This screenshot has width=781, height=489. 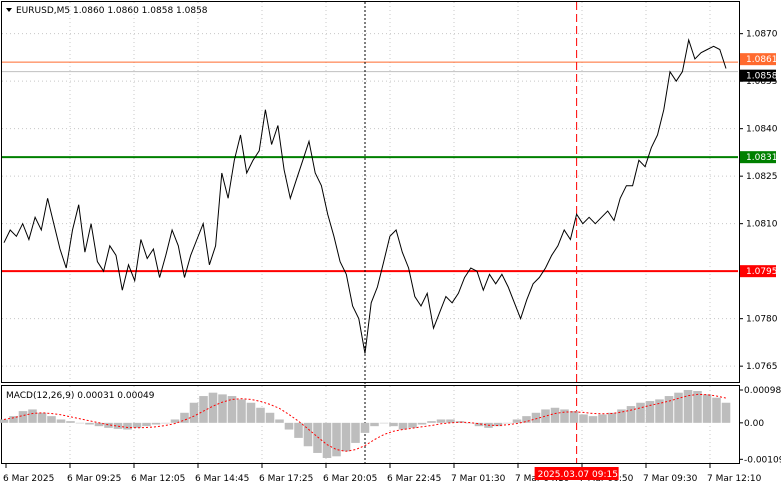 I want to click on macd-y-tick-label: -0.00109, so click(x=762, y=460).